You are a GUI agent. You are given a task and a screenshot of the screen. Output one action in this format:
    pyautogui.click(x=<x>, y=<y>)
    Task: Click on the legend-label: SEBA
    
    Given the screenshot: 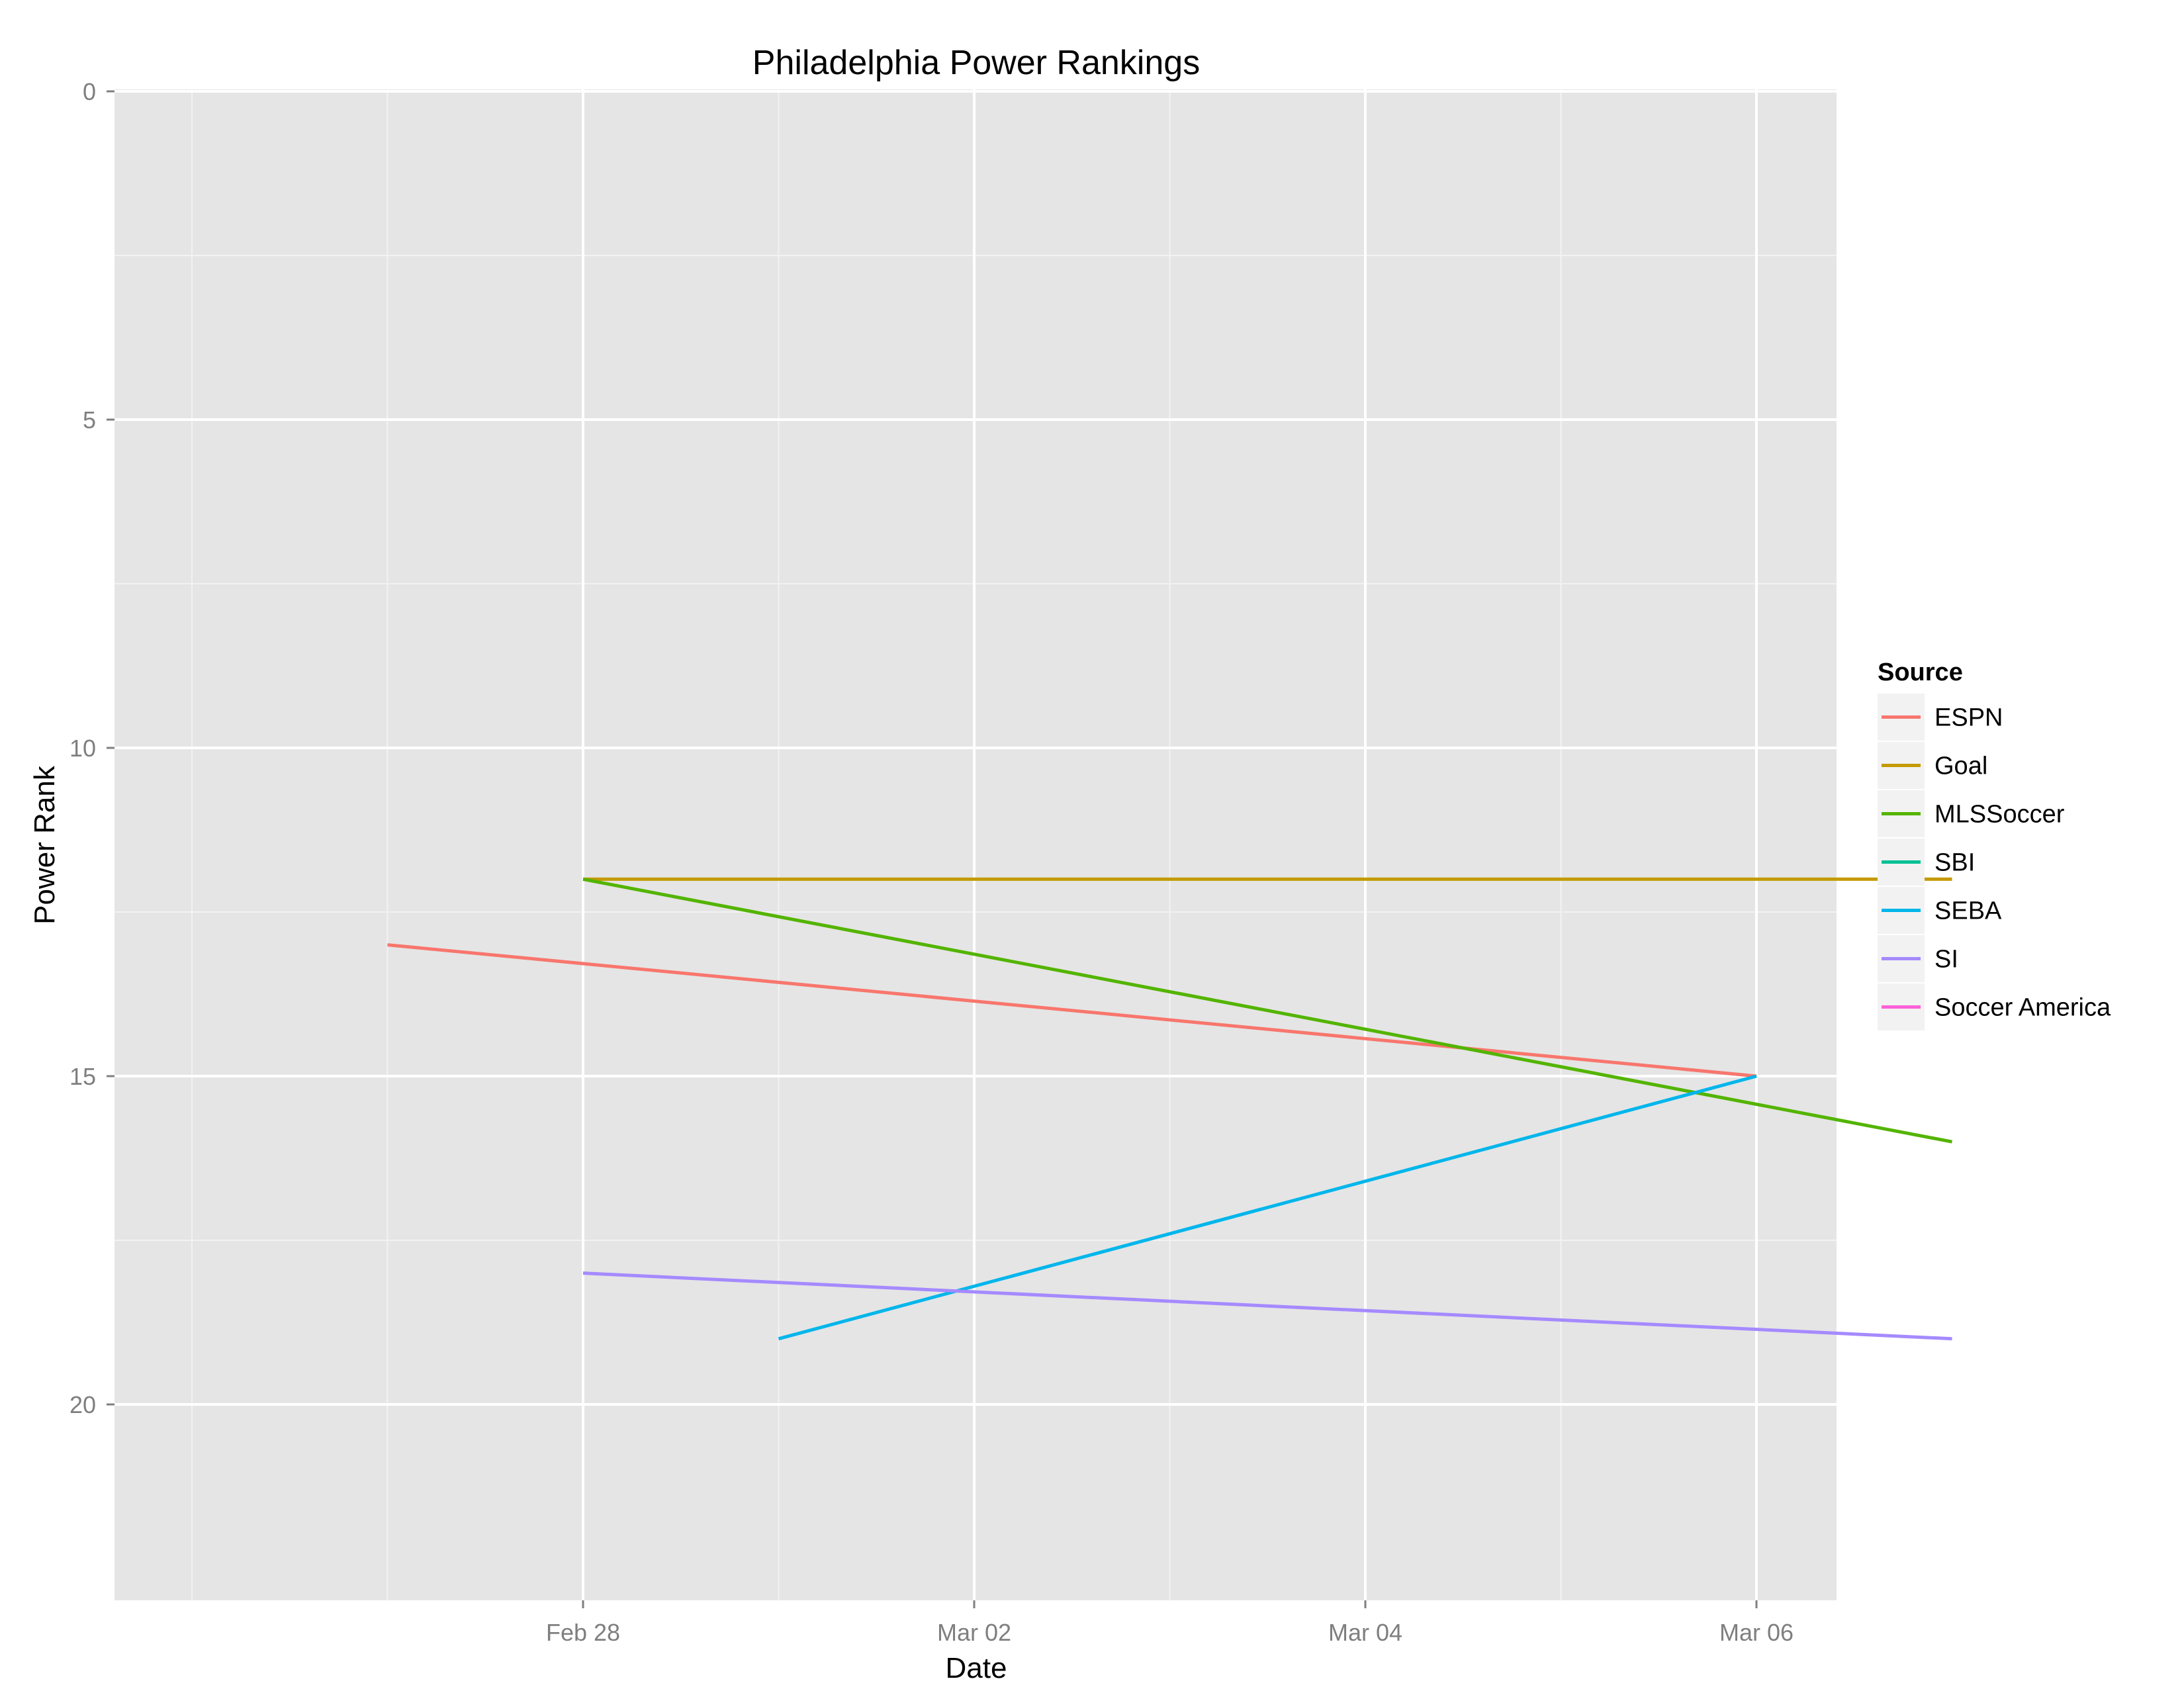 What is the action you would take?
    pyautogui.click(x=1968, y=911)
    